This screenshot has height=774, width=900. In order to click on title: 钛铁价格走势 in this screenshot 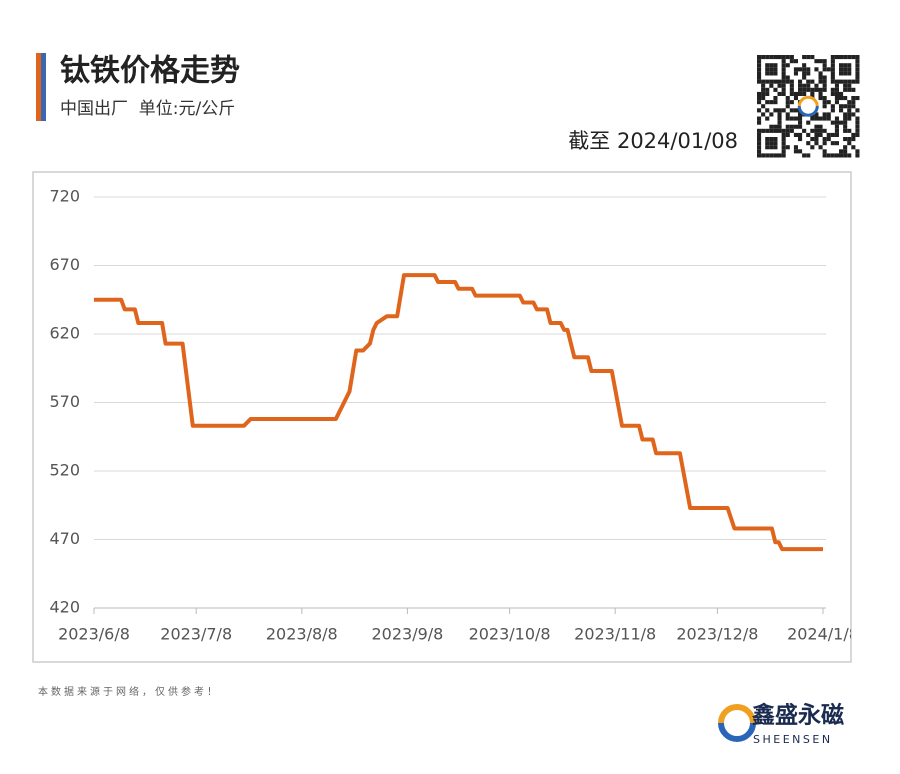, I will do `click(150, 71)`.